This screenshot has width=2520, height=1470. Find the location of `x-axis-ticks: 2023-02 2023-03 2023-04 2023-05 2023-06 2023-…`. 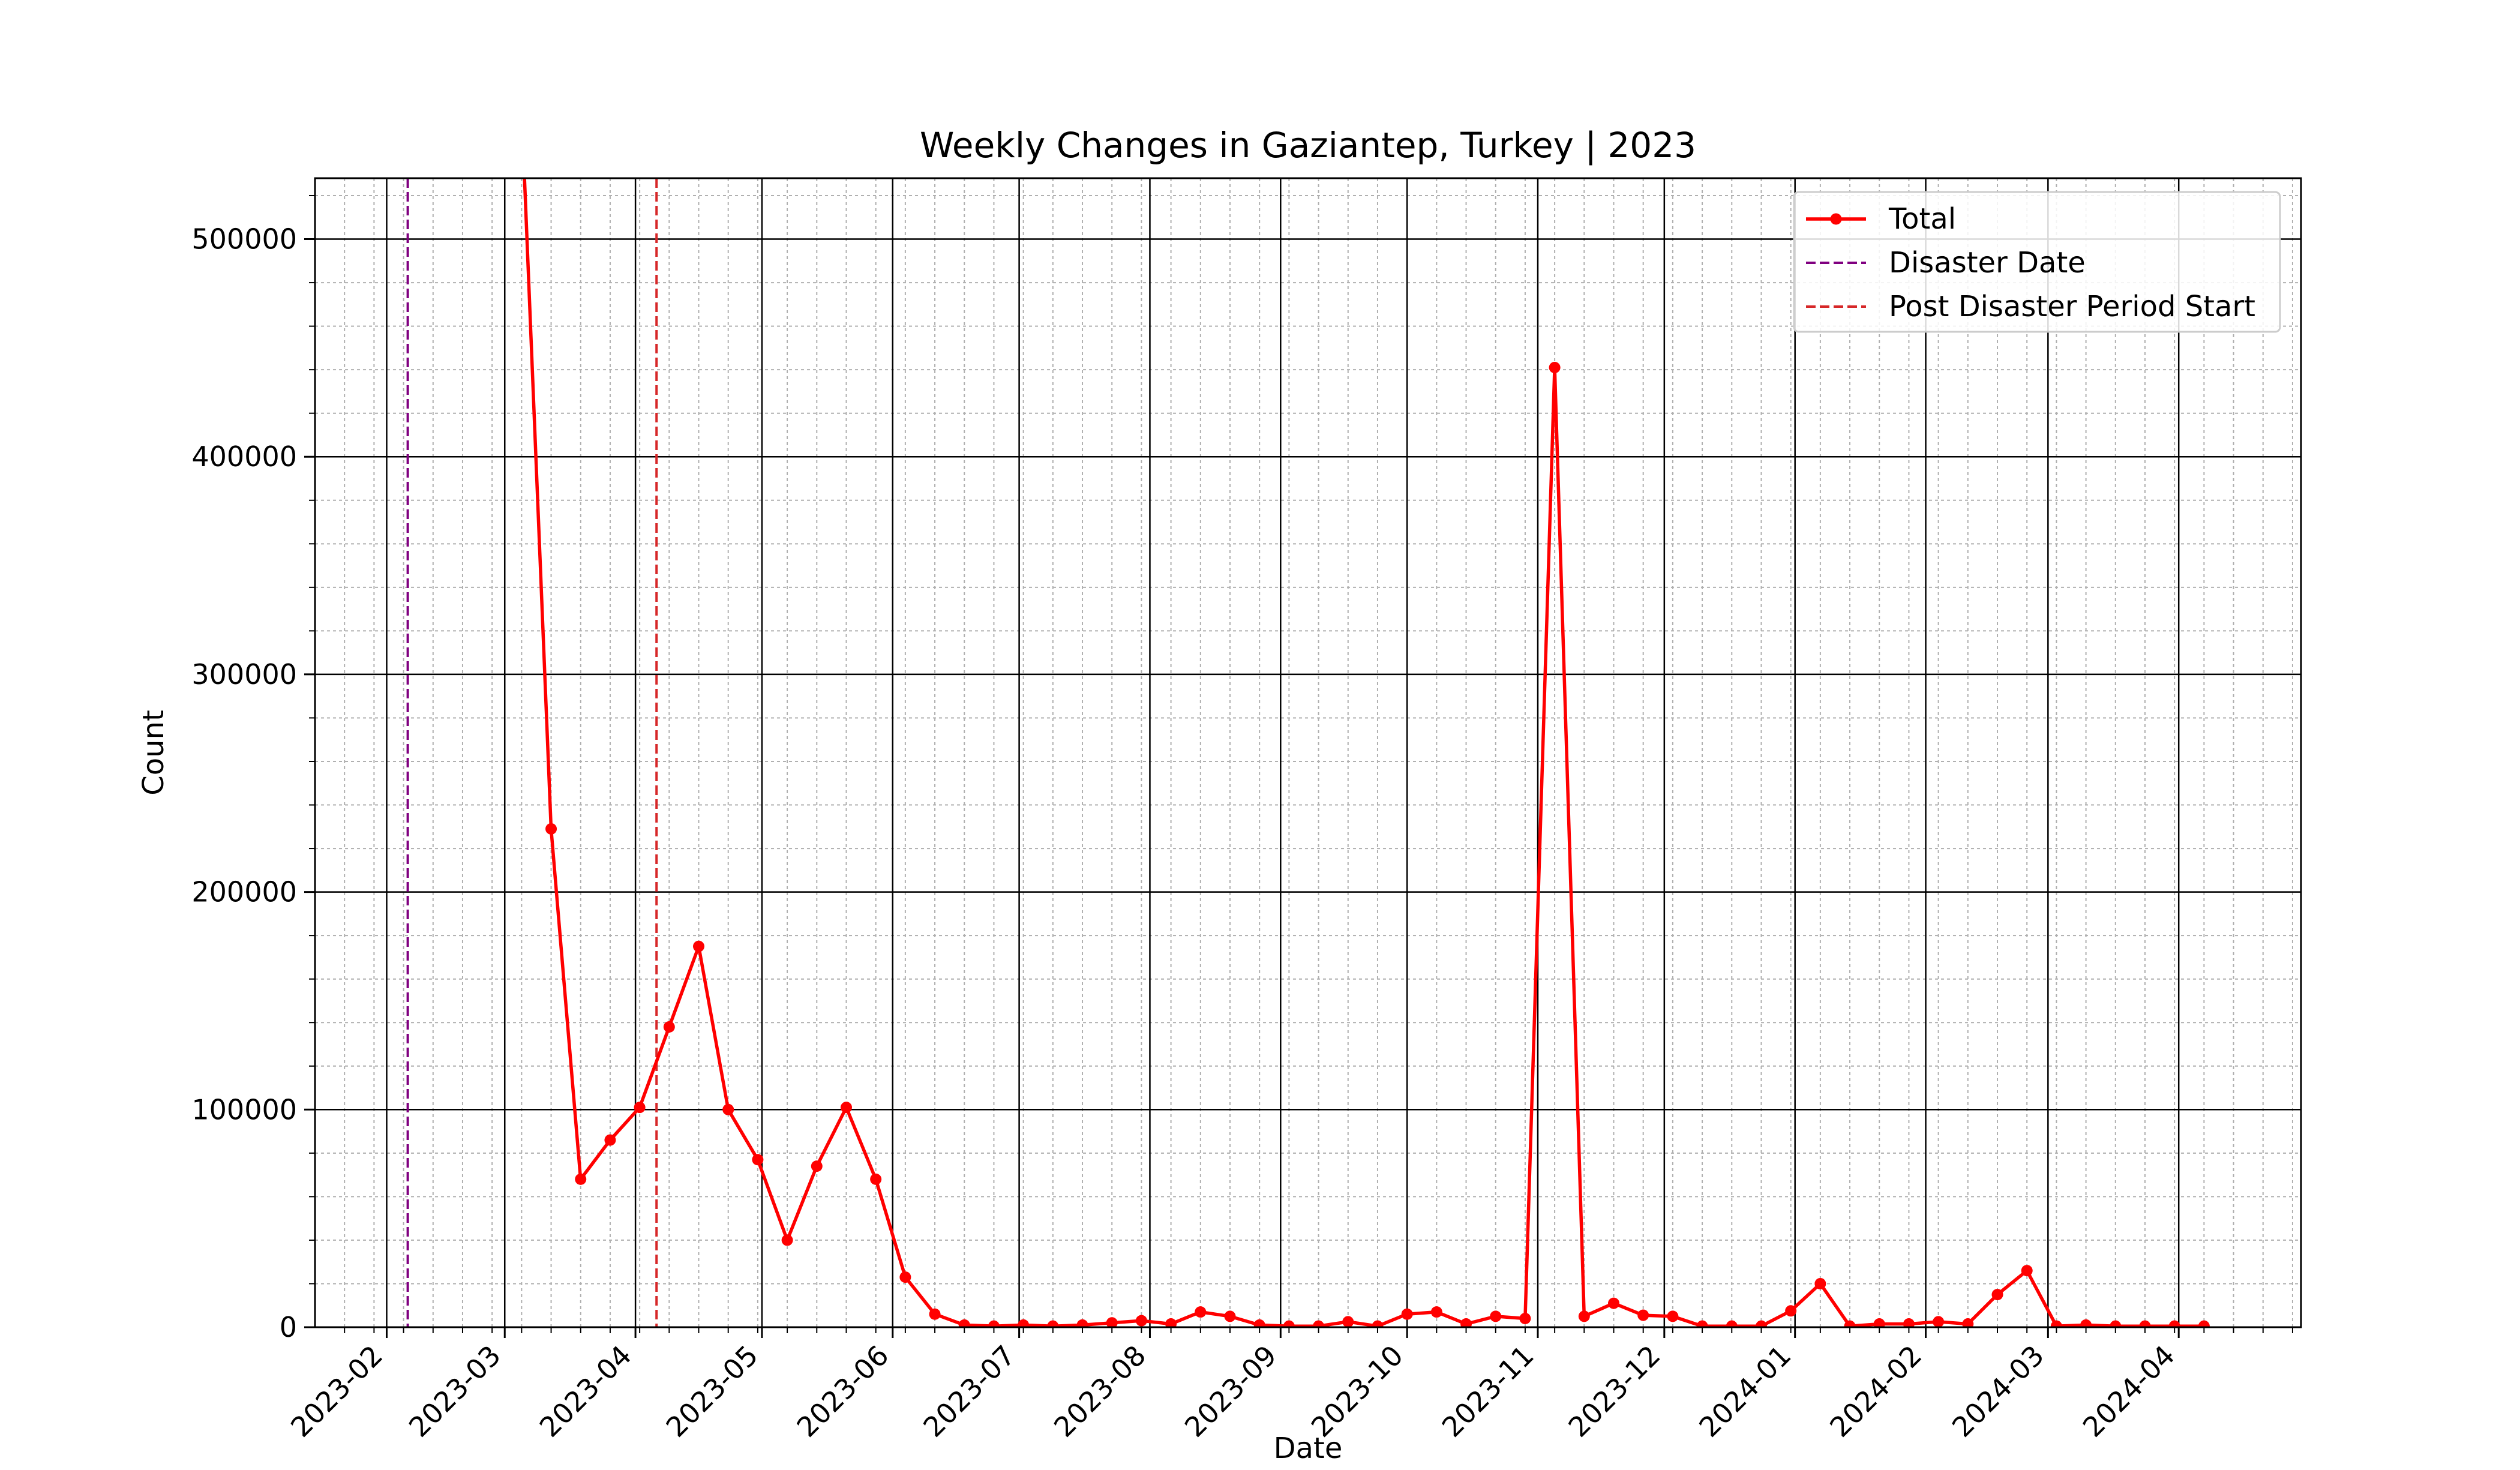

x-axis-ticks: 2023-02 2023-03 2023-04 2023-05 2023-06 2023-… is located at coordinates (1288, 1386).